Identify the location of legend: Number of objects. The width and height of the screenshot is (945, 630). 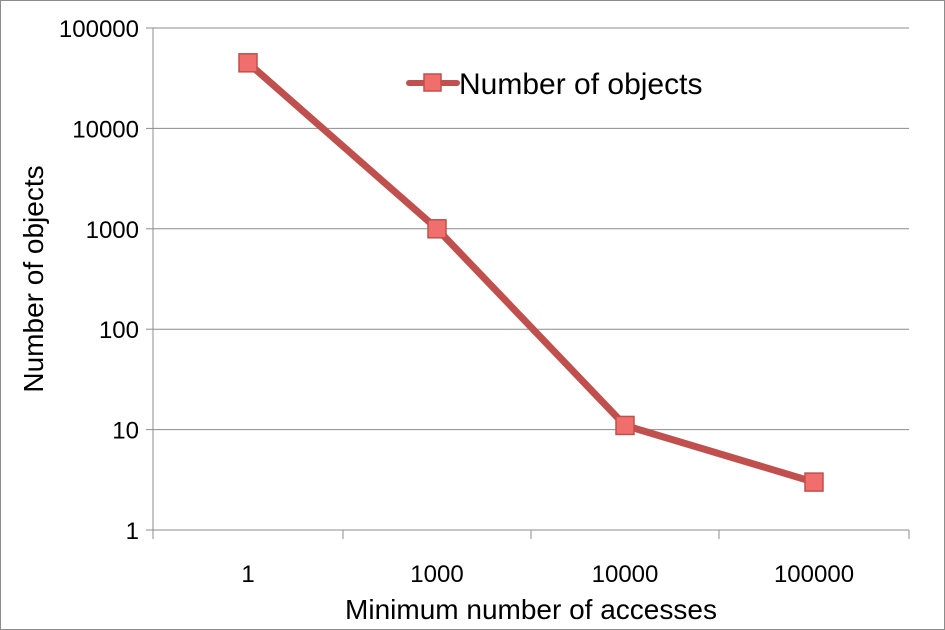
(554, 84).